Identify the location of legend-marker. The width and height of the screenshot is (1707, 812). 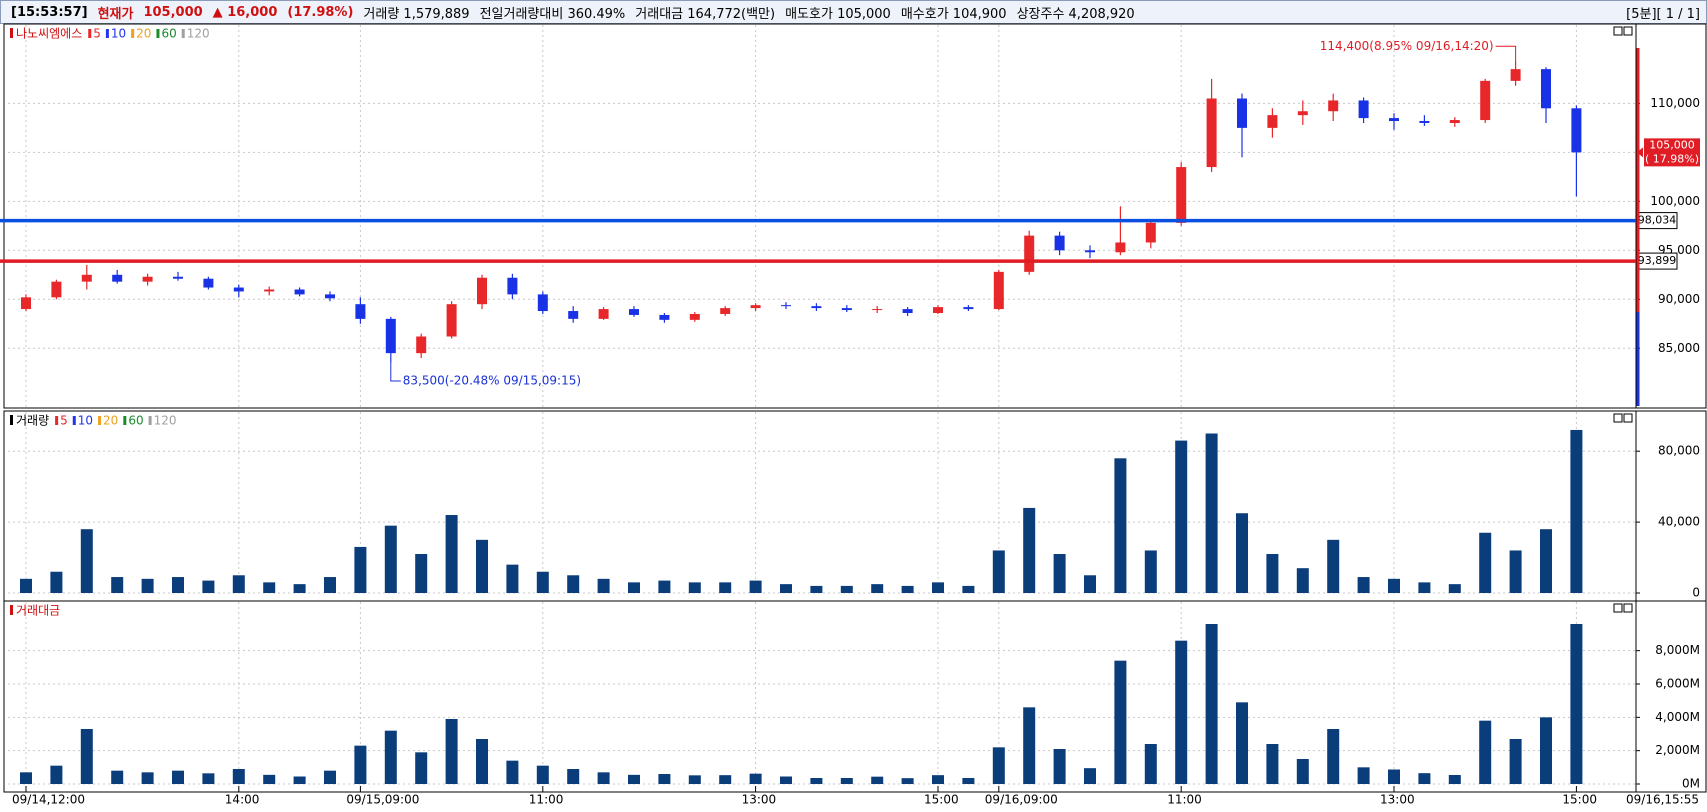
(11, 33).